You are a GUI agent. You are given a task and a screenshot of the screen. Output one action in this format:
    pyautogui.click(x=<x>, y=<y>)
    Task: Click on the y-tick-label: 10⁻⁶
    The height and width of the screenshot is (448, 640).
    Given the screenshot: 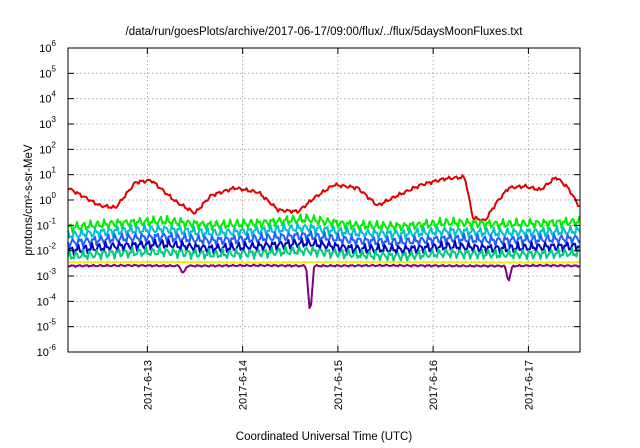 What is the action you would take?
    pyautogui.click(x=47, y=351)
    